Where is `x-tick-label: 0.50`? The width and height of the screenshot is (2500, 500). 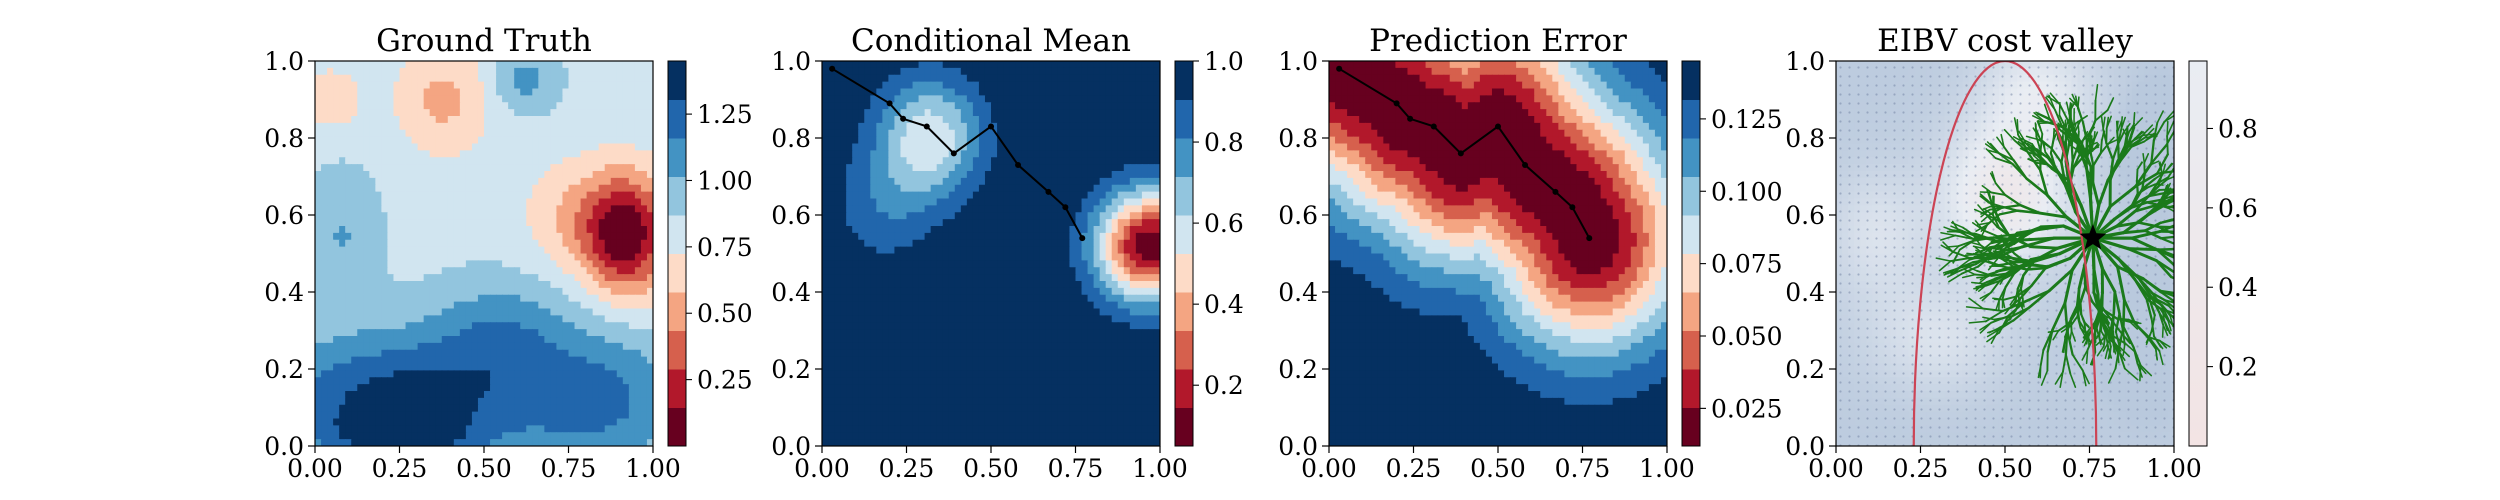
x-tick-label: 0.50 is located at coordinates (484, 468).